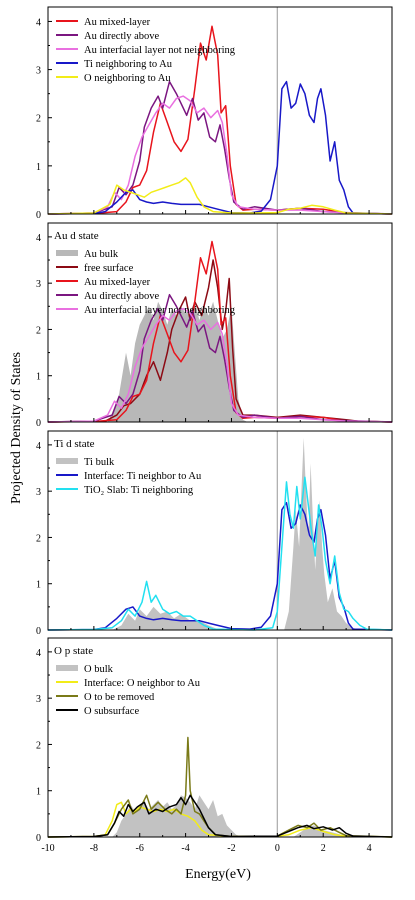  I want to click on x-tick-label: 2, so click(323, 848).